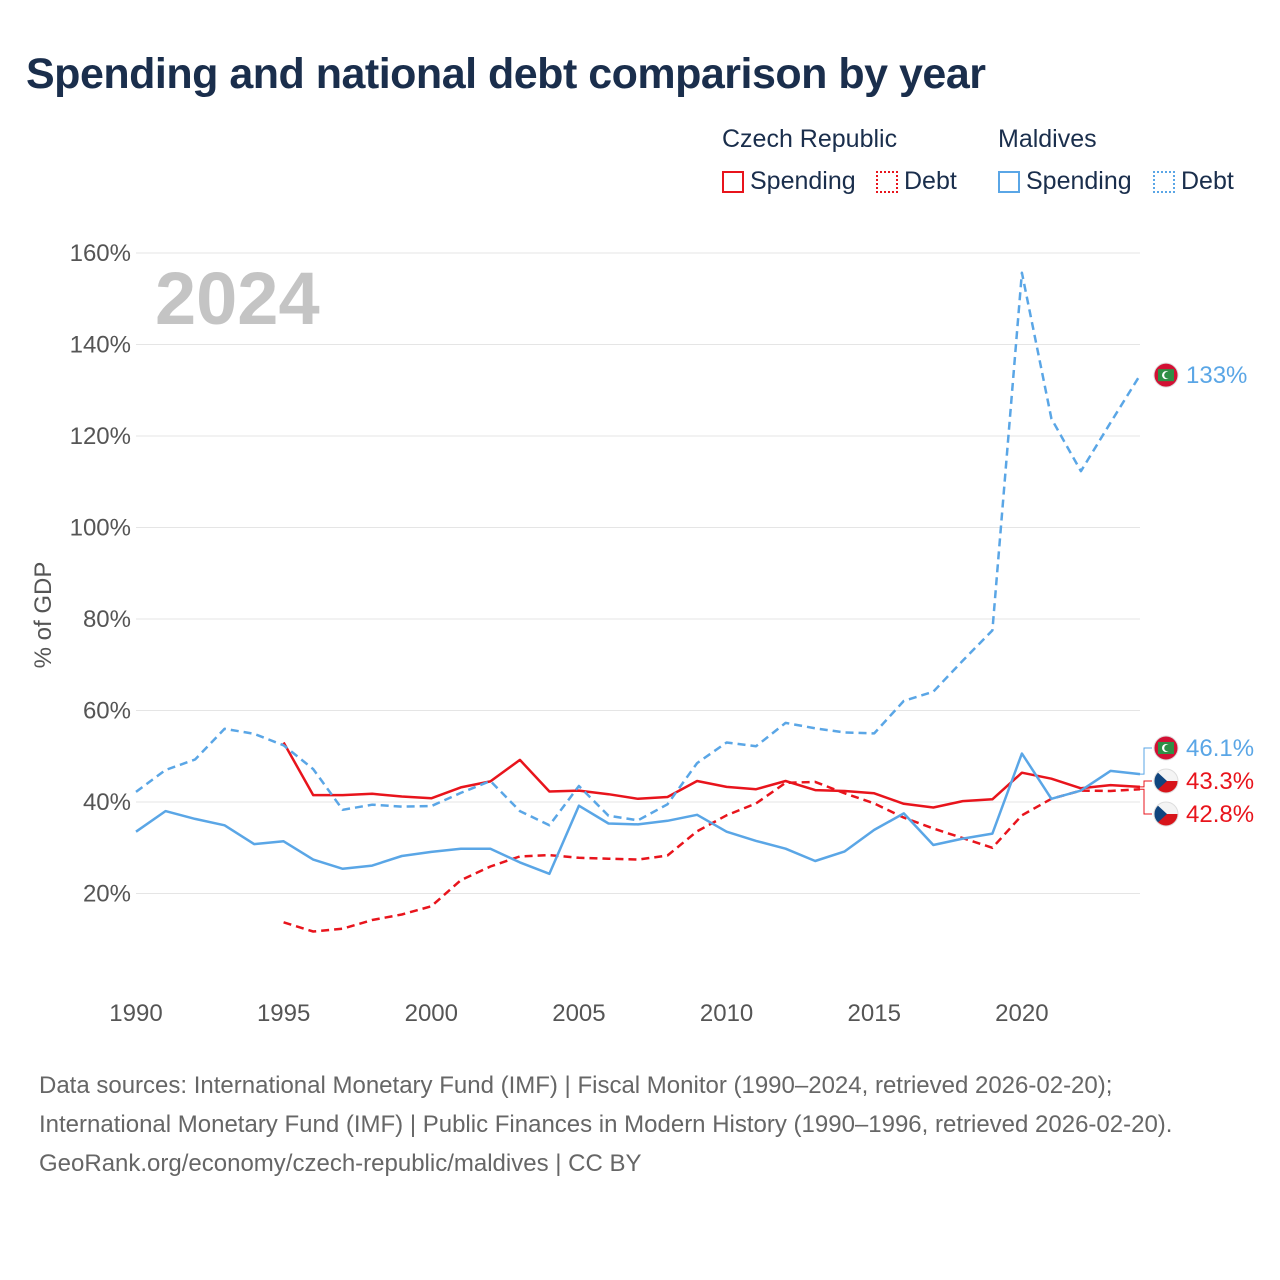 The image size is (1280, 1280). What do you see at coordinates (1128, 165) in the screenshot?
I see `legend-maldives: Maldives Spending Debt` at bounding box center [1128, 165].